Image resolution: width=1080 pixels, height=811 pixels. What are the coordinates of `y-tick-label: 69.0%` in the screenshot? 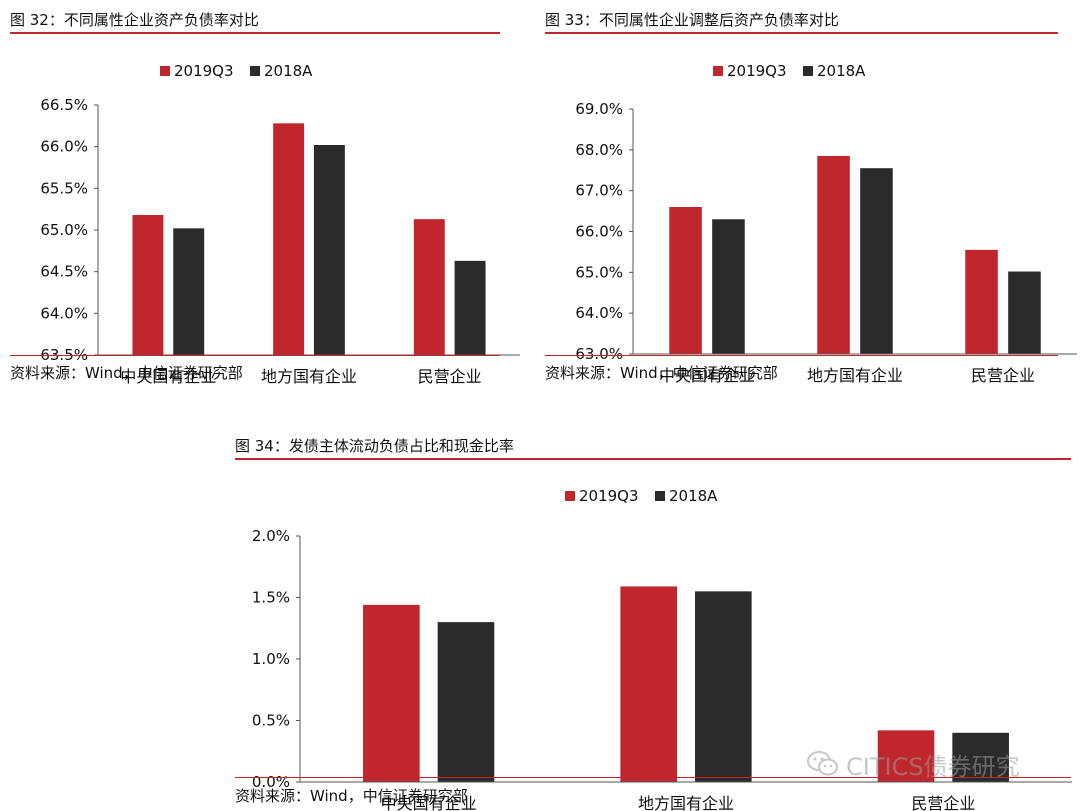 It's located at (599, 109).